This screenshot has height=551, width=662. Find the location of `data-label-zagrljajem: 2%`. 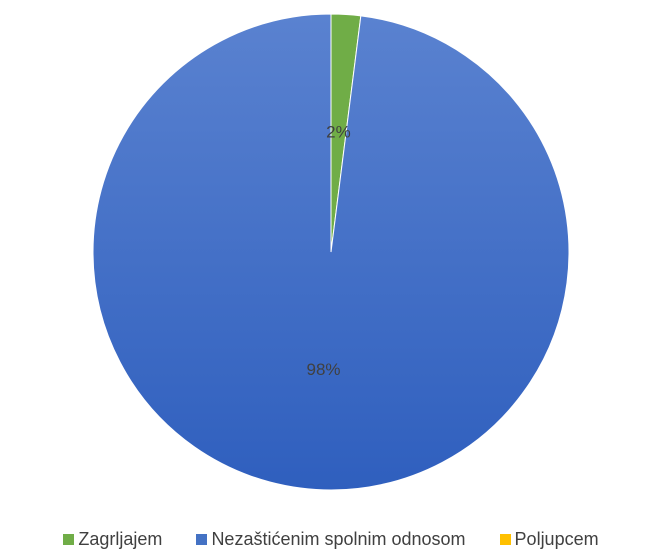

data-label-zagrljajem: 2% is located at coordinates (338, 132).